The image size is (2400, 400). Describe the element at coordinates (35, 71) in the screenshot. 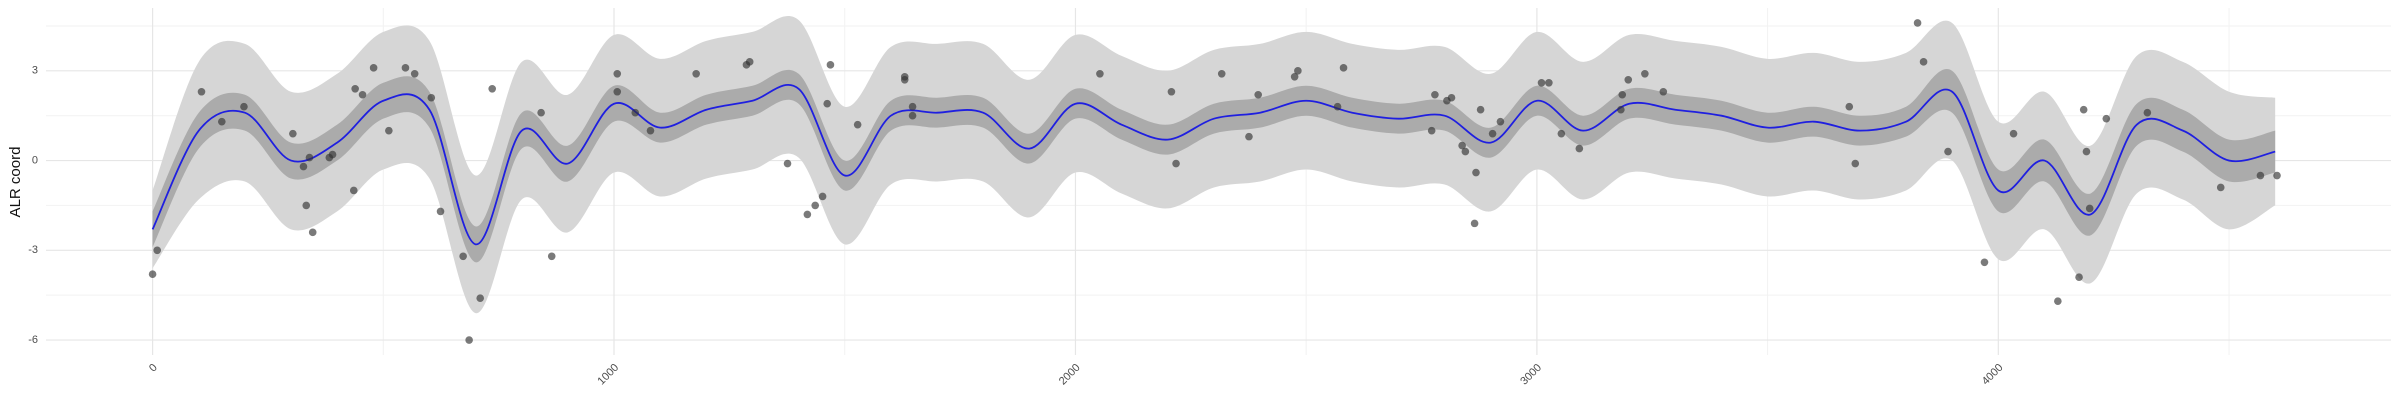

I see `y-tick-label: 3` at that location.